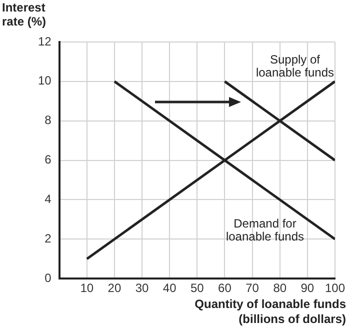 The height and width of the screenshot is (333, 348). I want to click on x-tick-label: 10, so click(87, 288).